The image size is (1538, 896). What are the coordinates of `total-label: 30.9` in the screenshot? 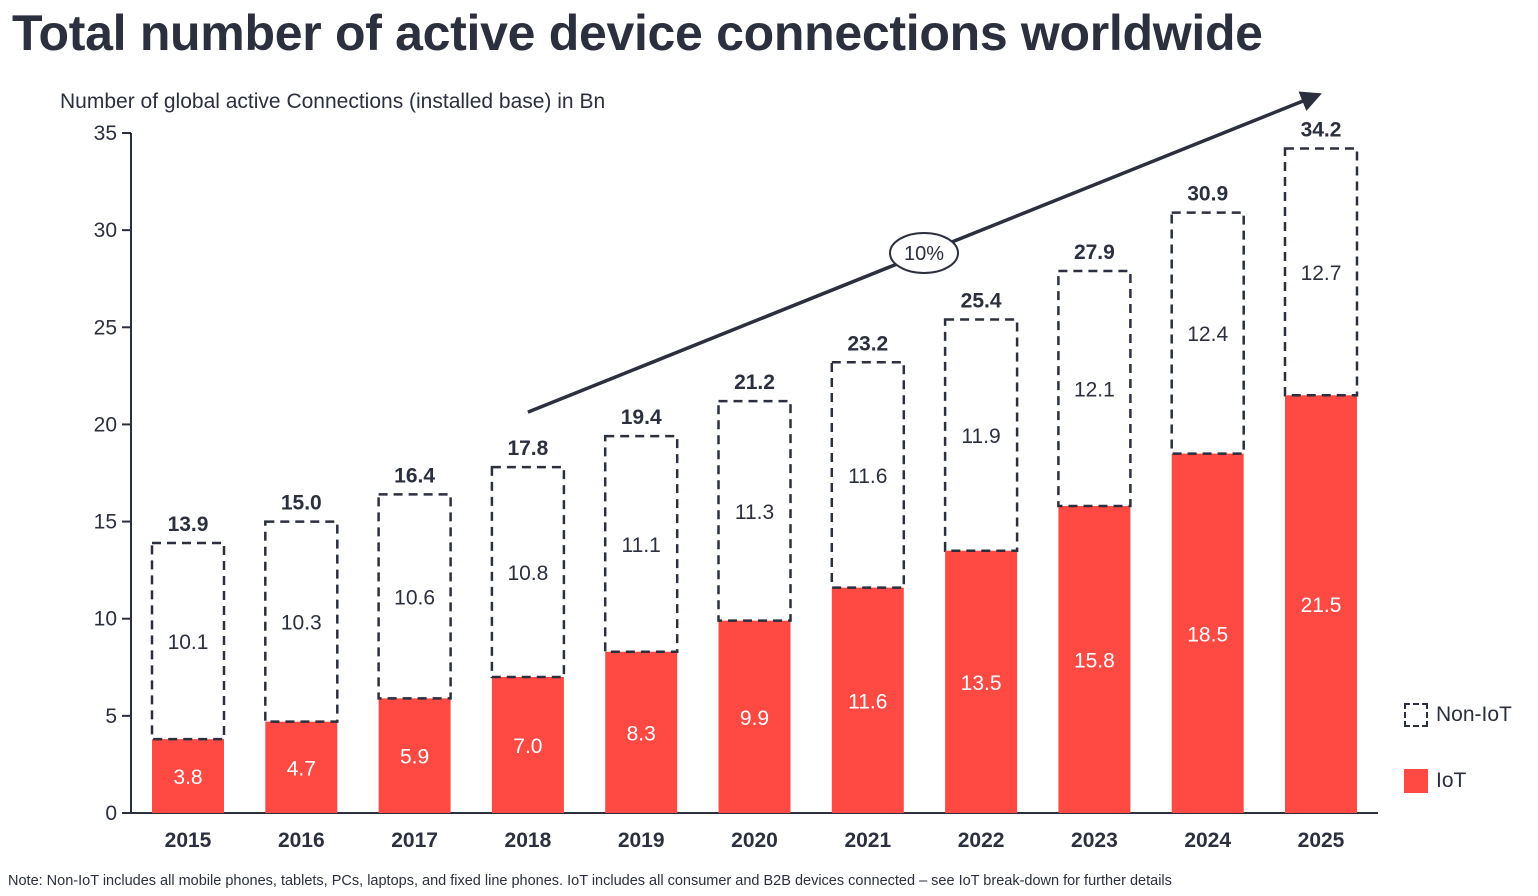 It's located at (1207, 194).